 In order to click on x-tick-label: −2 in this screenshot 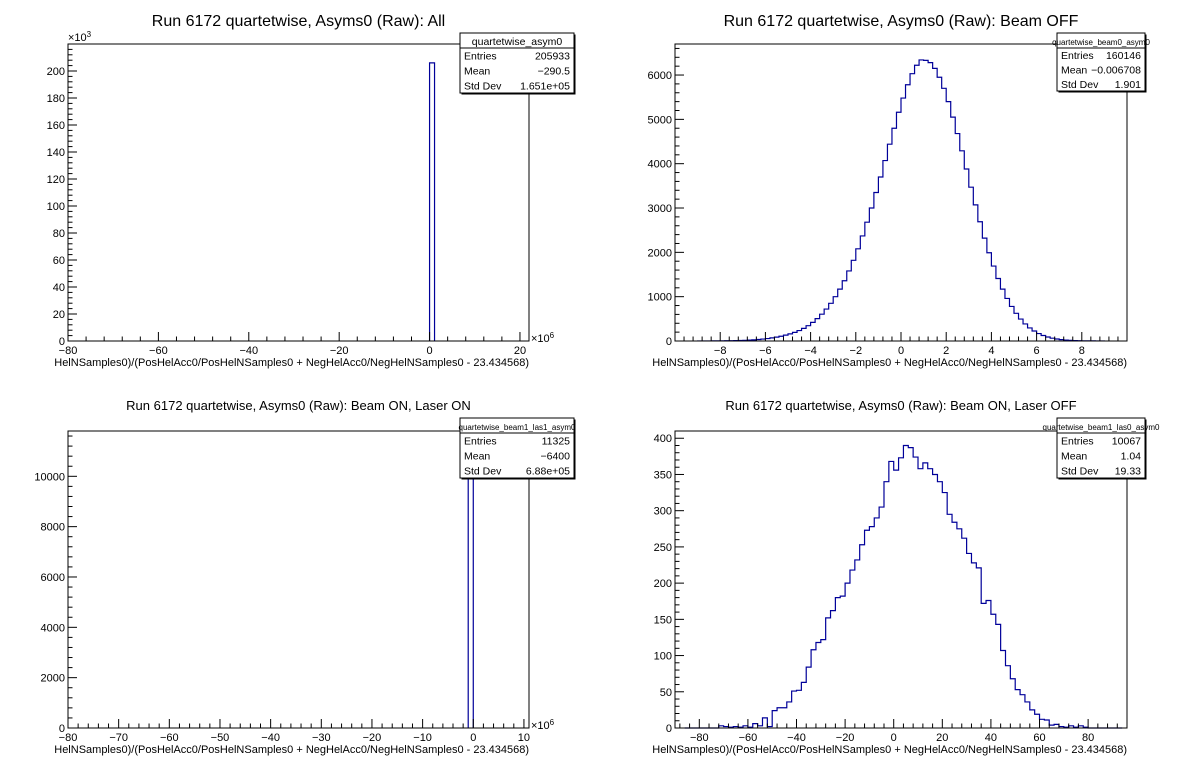, I will do `click(856, 351)`.